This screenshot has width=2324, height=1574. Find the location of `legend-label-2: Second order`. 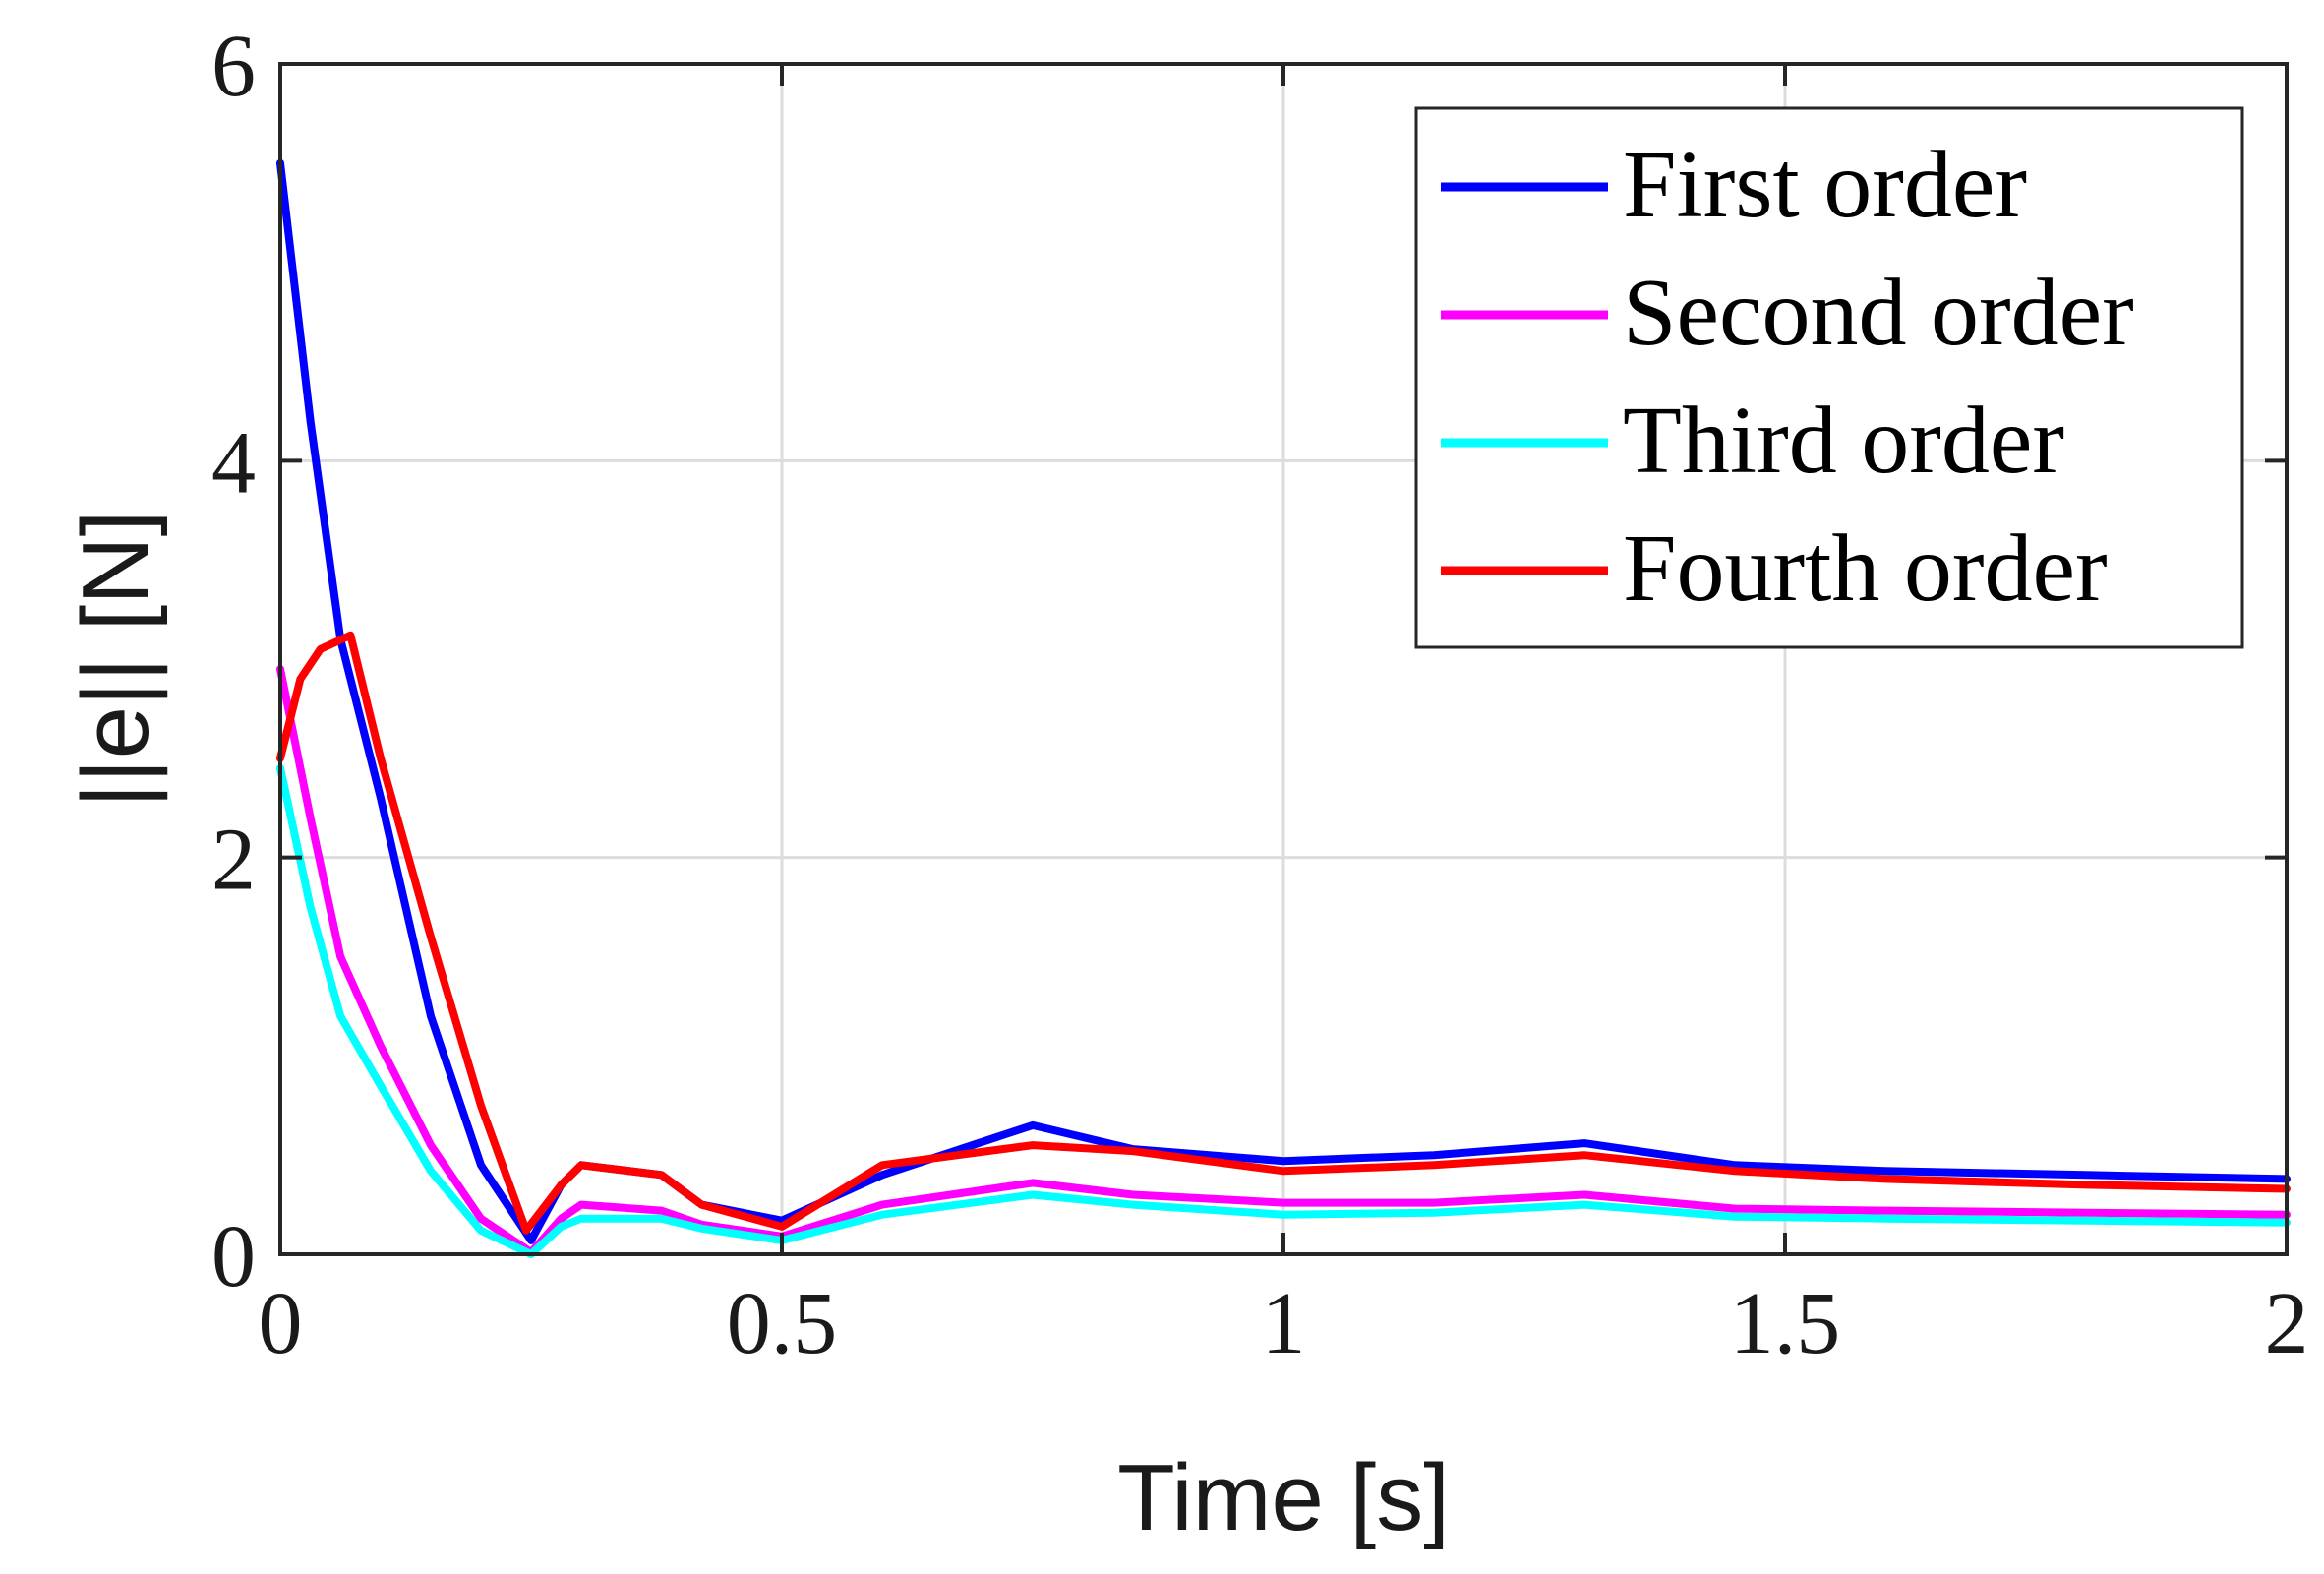

legend-label-2: Second order is located at coordinates (1878, 313).